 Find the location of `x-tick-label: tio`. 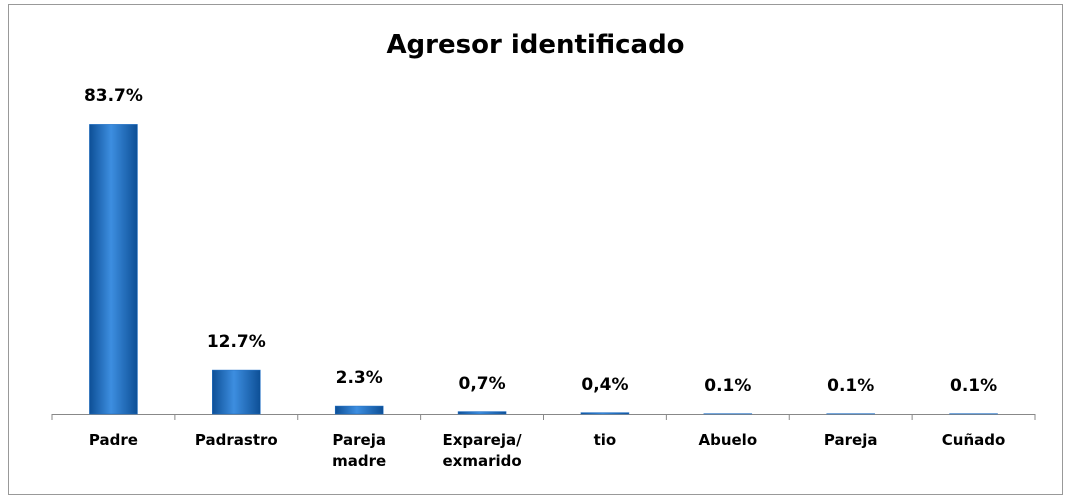

x-tick-label: tio is located at coordinates (605, 440).